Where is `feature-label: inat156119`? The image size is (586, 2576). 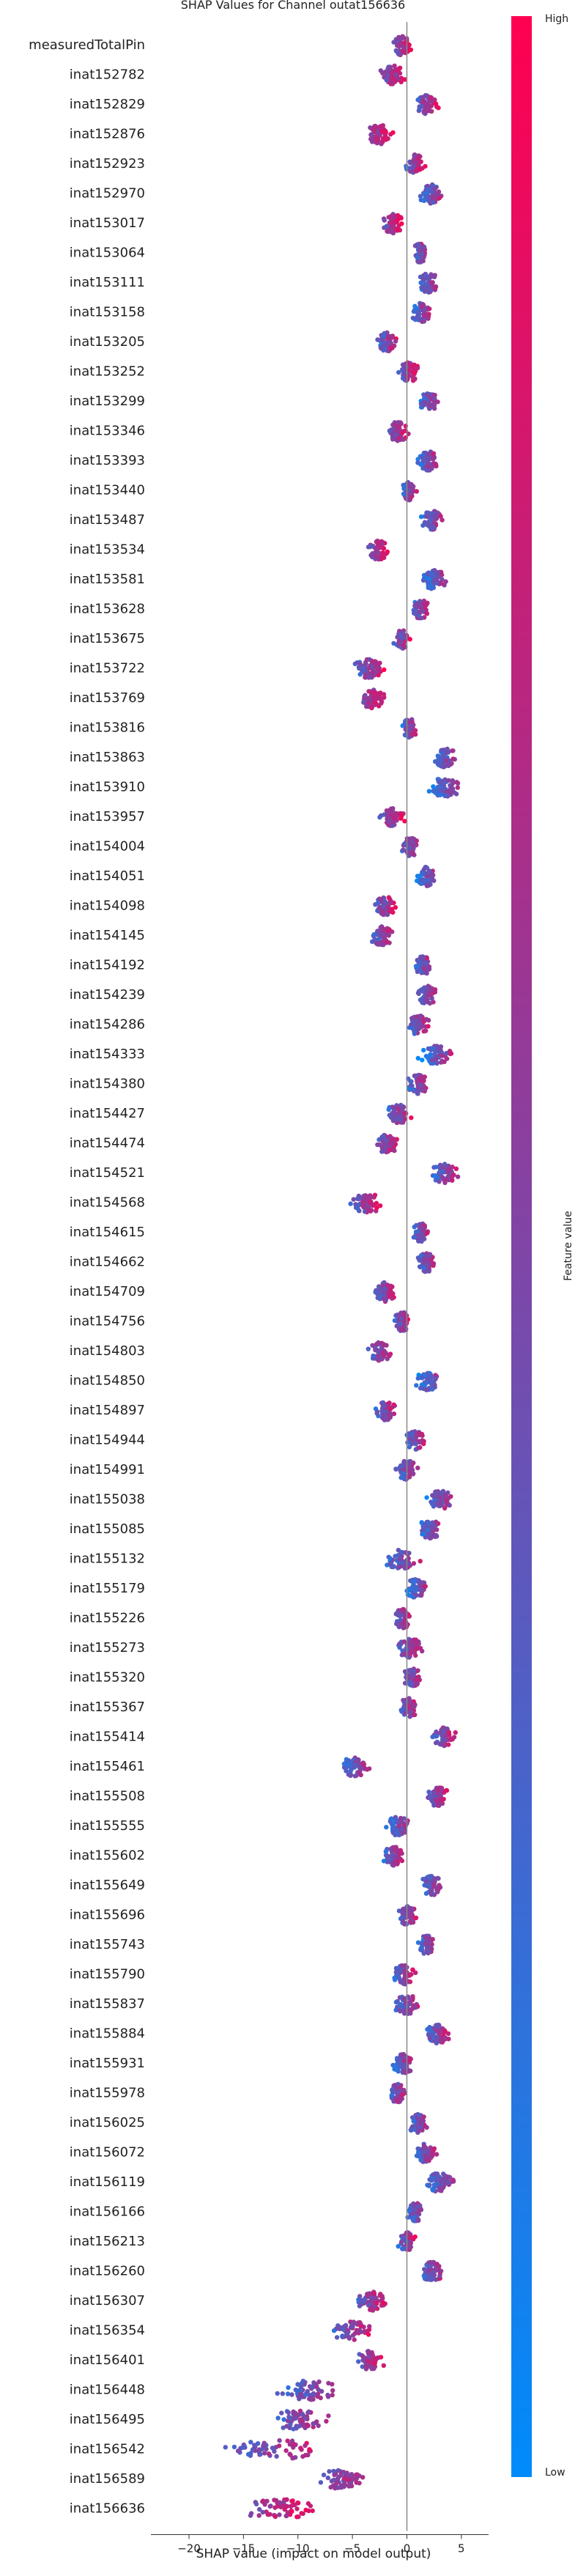 feature-label: inat156119 is located at coordinates (108, 2182).